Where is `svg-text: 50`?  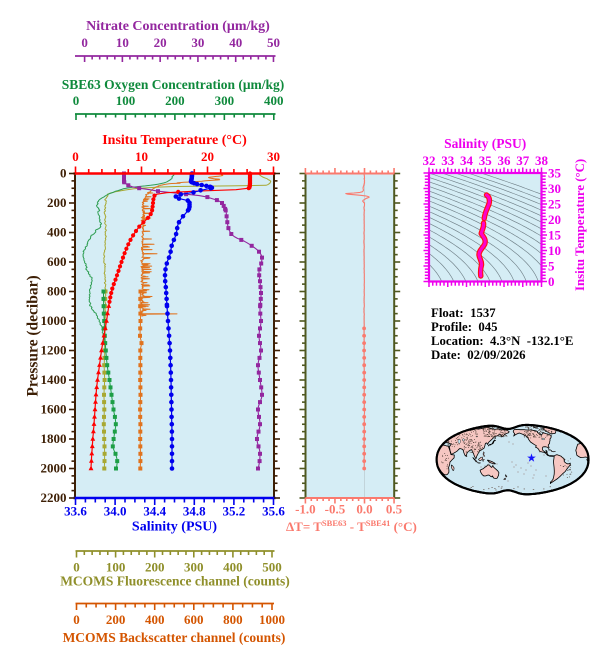
svg-text: 50 is located at coordinates (273, 42).